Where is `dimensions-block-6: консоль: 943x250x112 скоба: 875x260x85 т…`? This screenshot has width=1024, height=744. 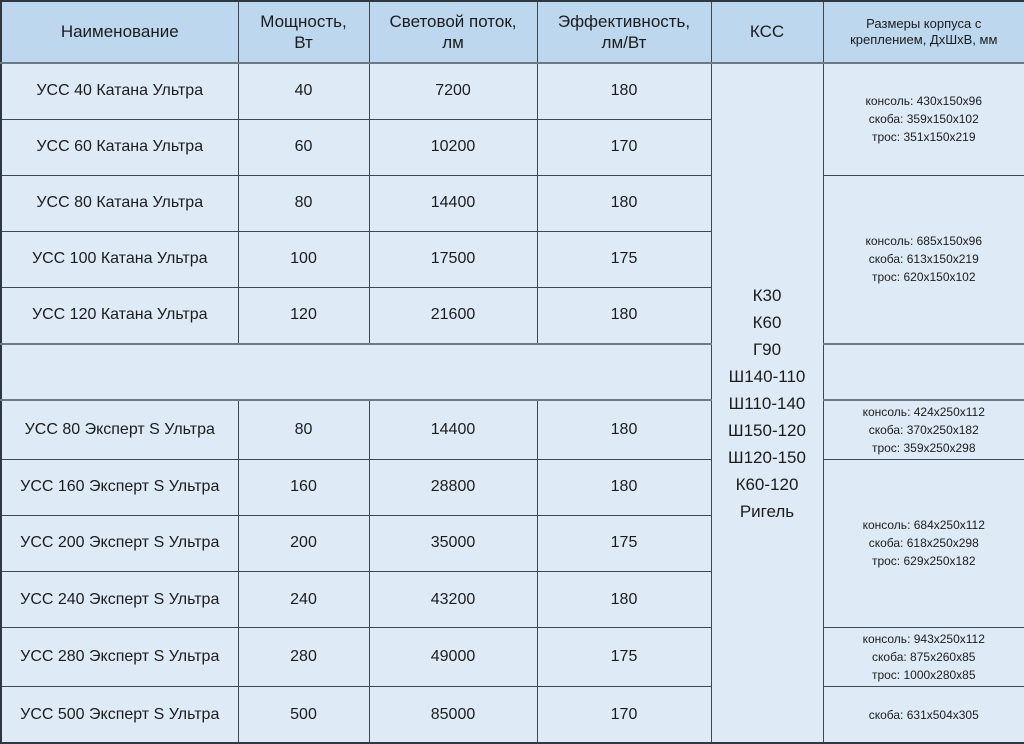 dimensions-block-6: консоль: 943x250x112 скоба: 875x260x85 т… is located at coordinates (923, 657).